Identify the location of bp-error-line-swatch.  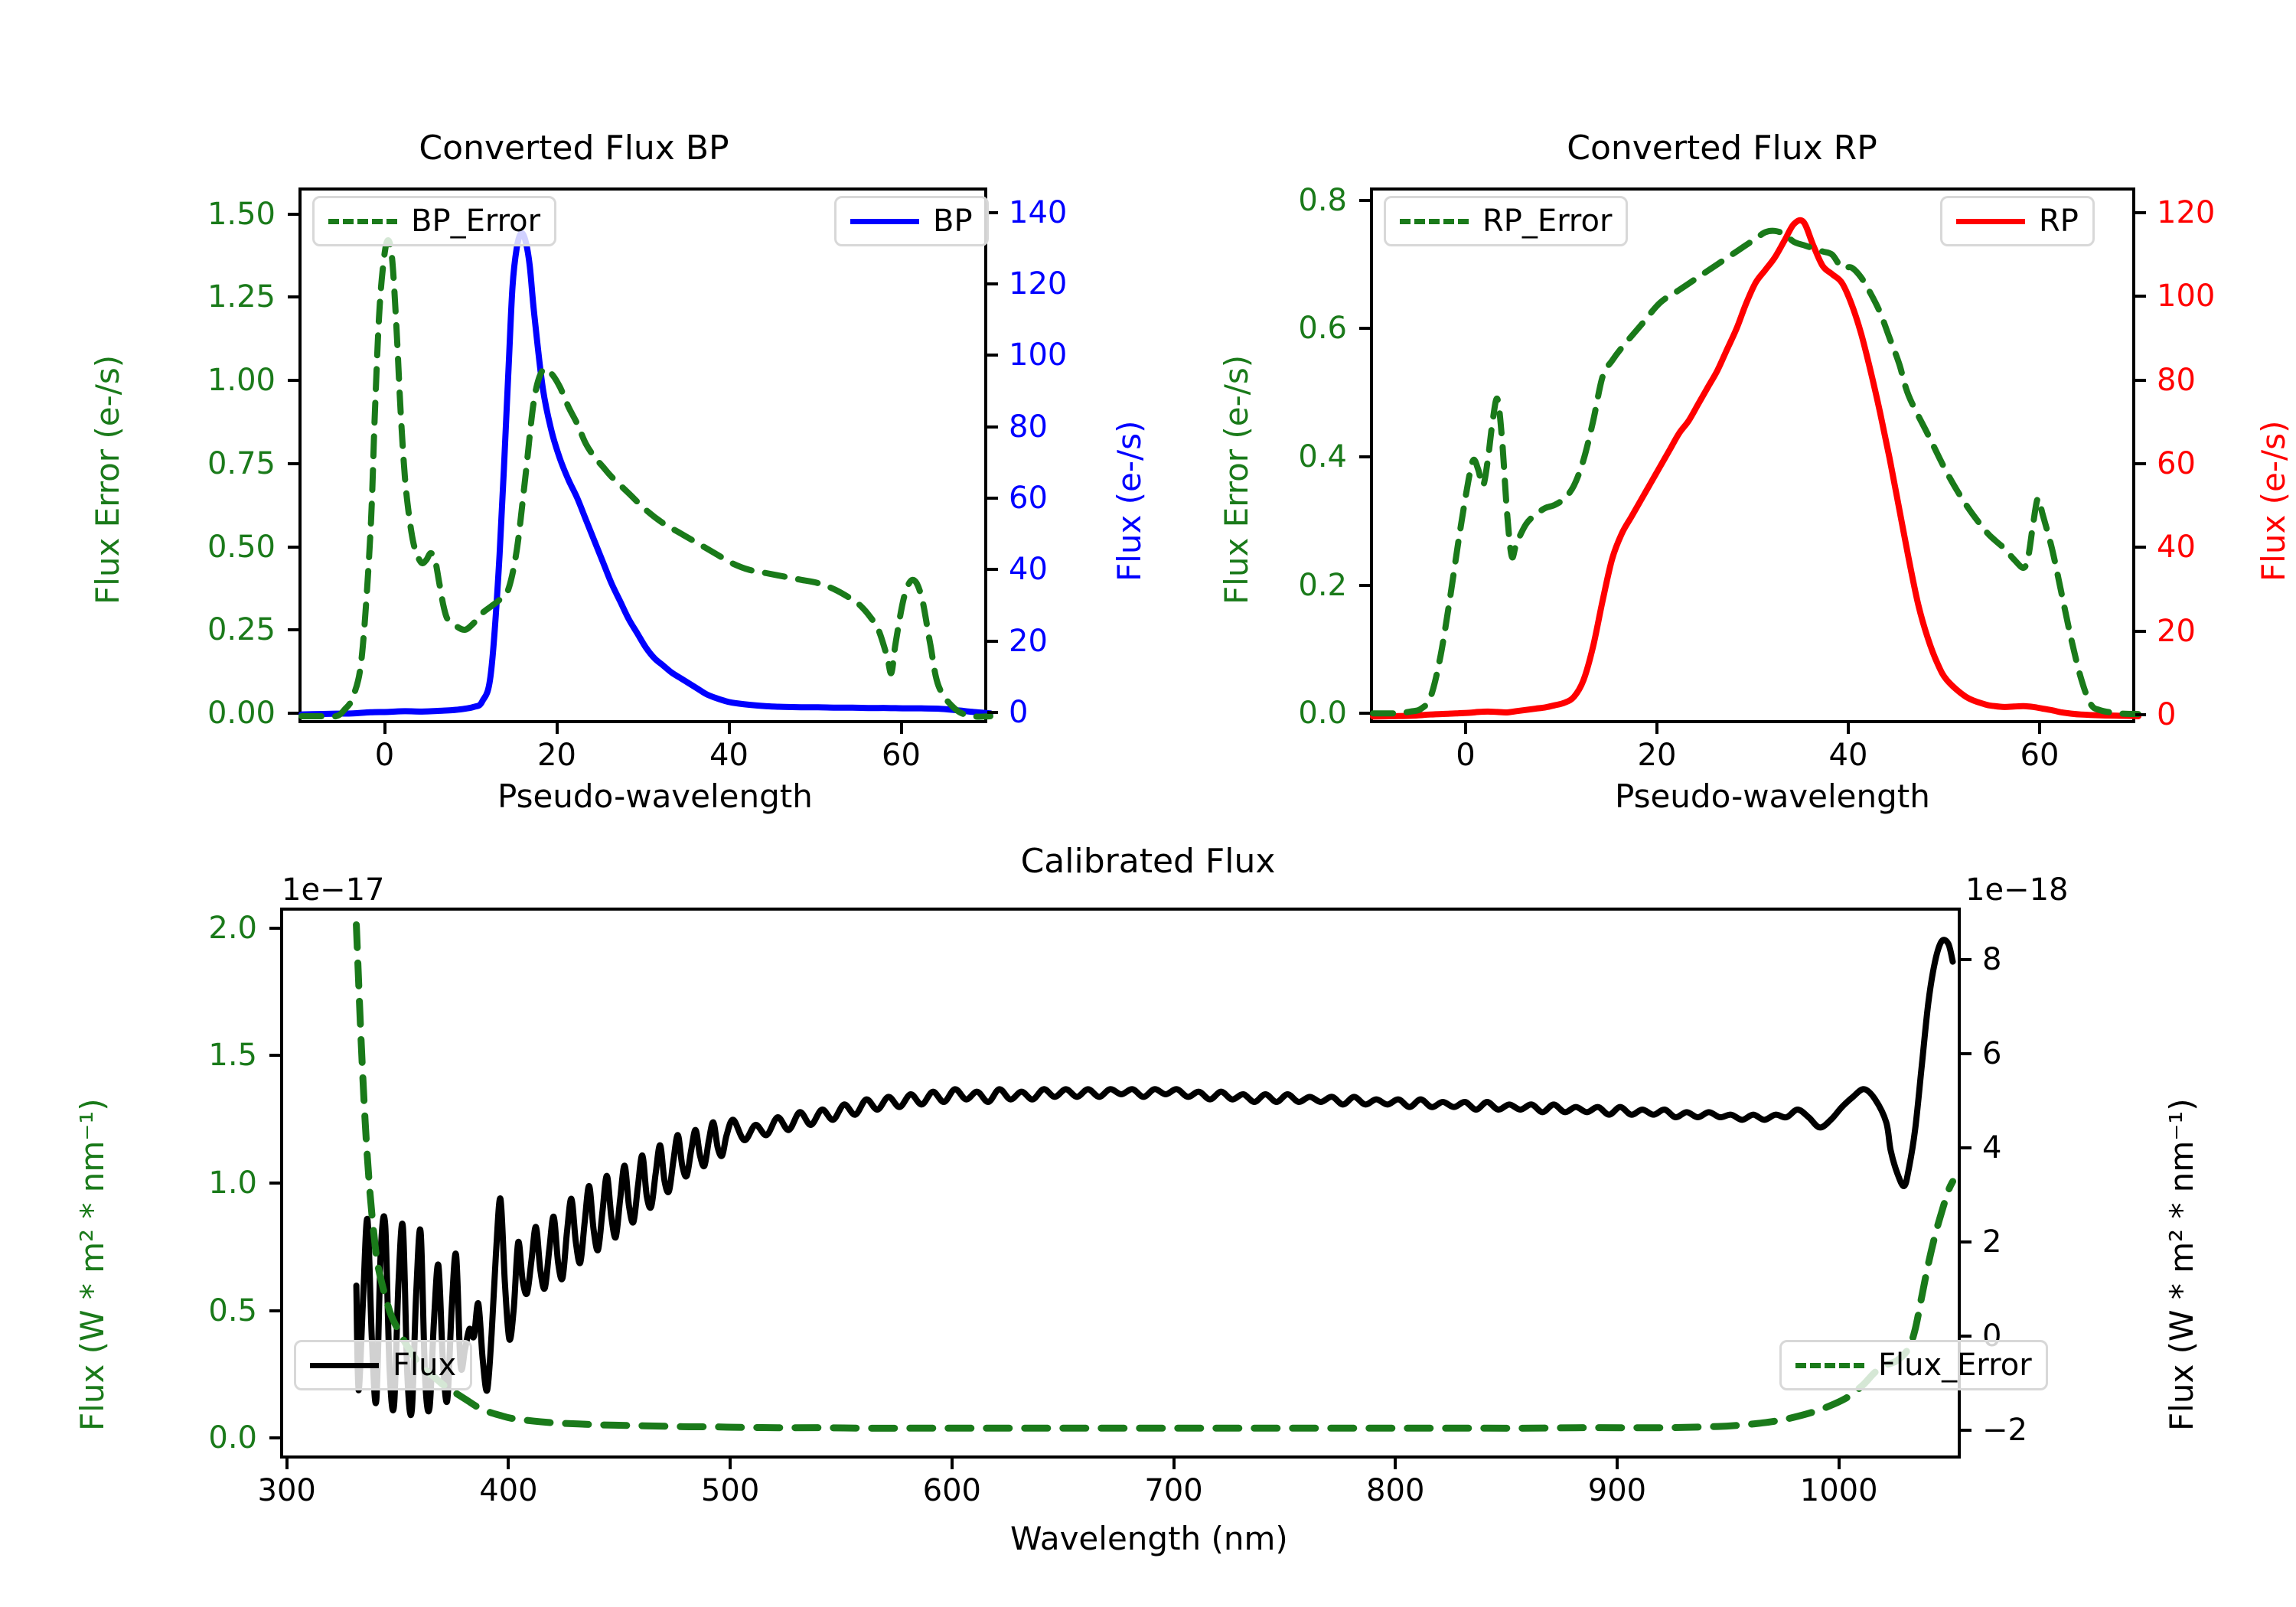
(362, 221).